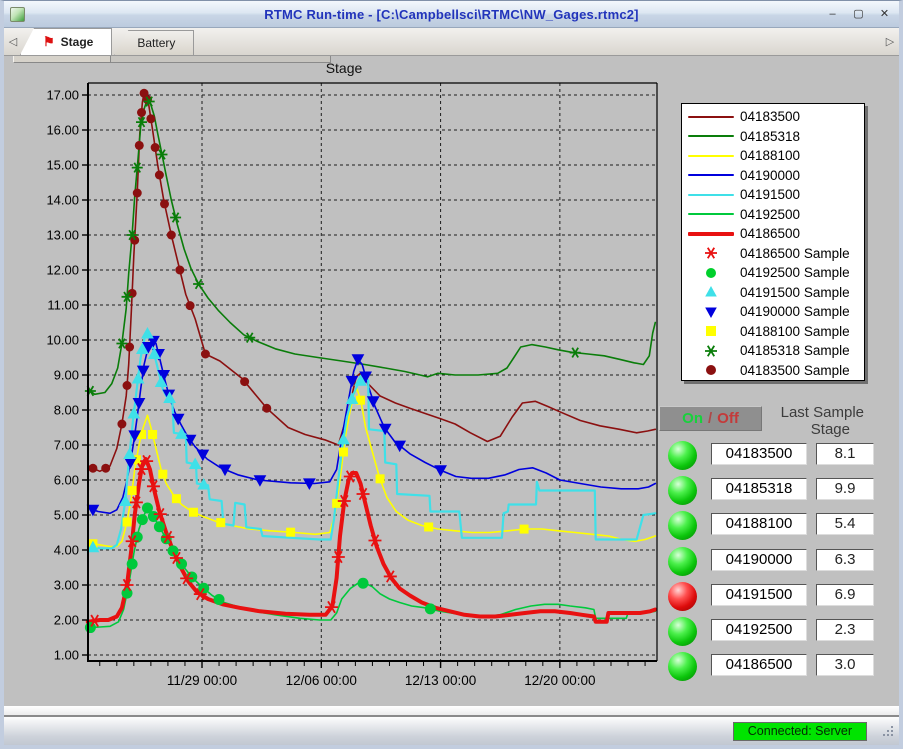 This screenshot has width=903, height=749. Describe the element at coordinates (770, 156) in the screenshot. I see `legend-label: 04188100` at that location.